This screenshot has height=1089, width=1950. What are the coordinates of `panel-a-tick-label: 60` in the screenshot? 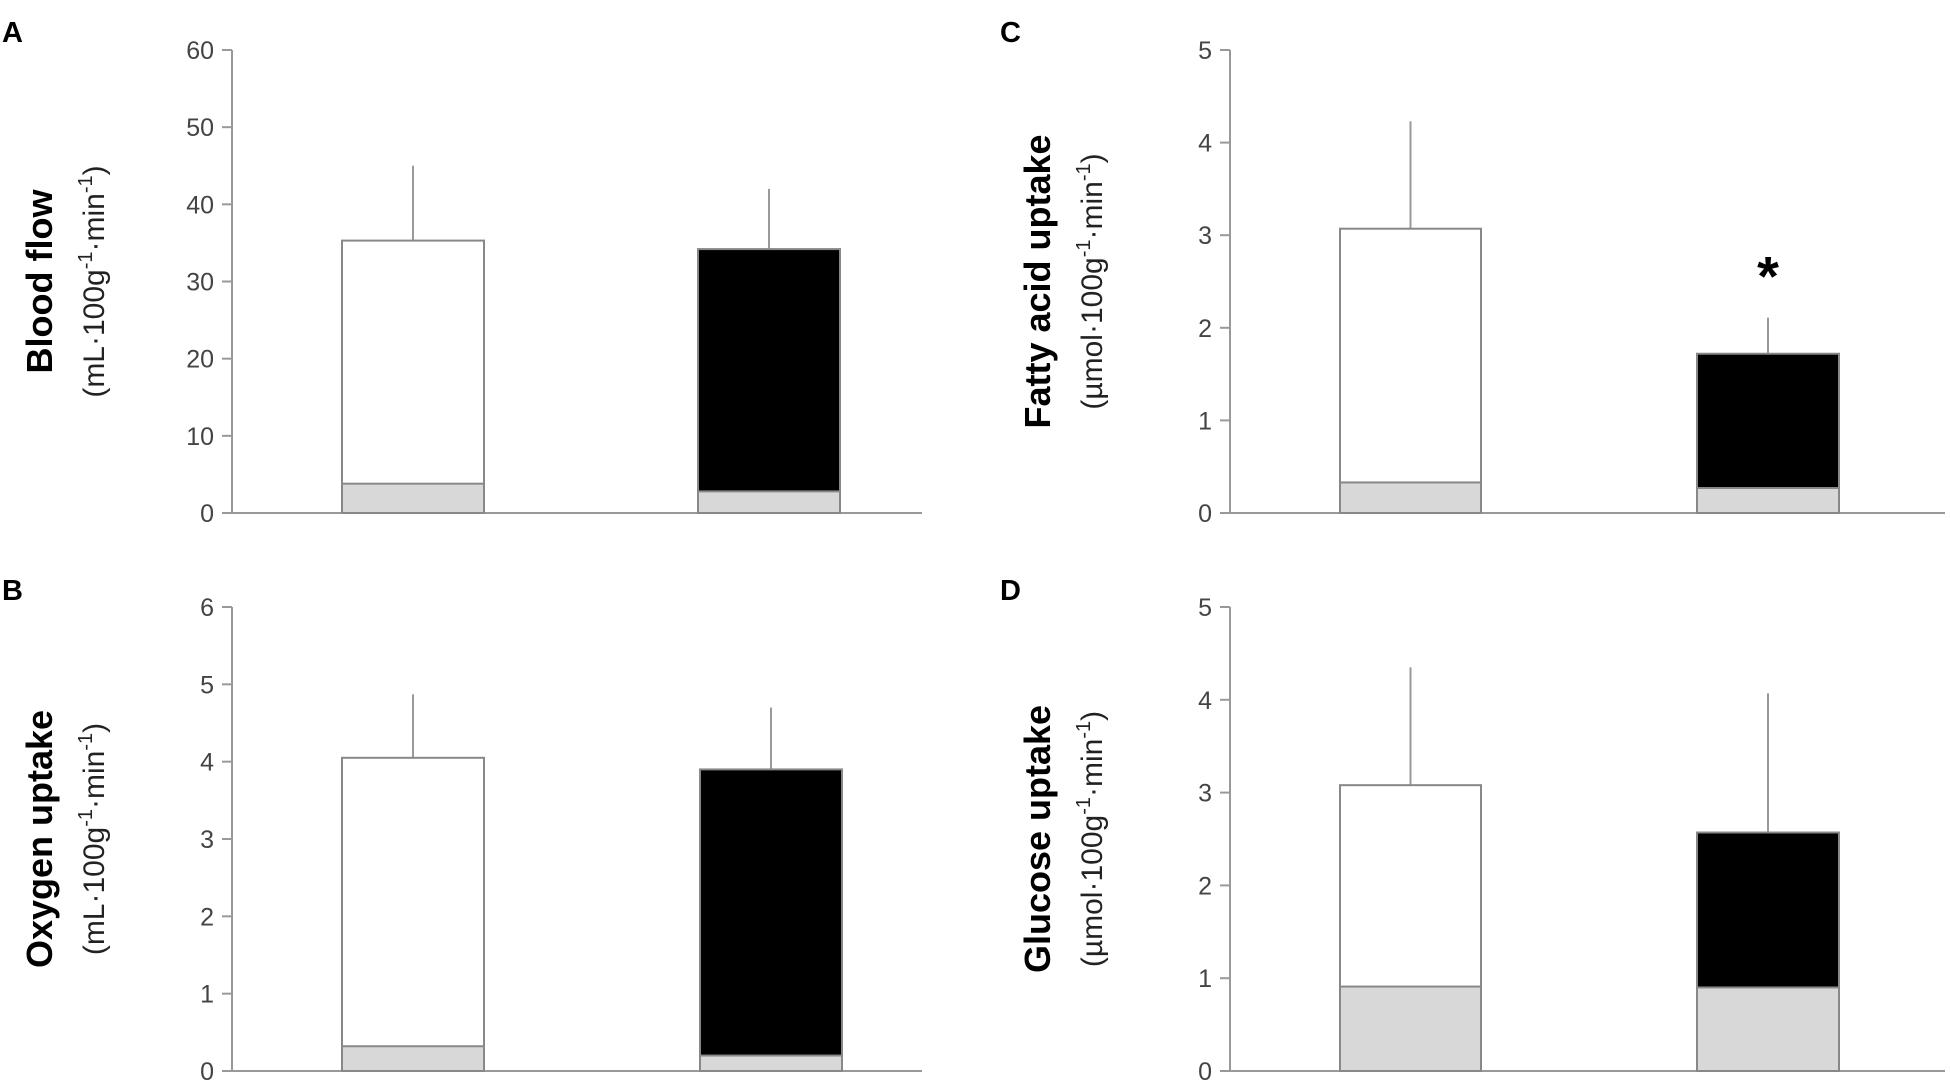 It's located at (200, 51).